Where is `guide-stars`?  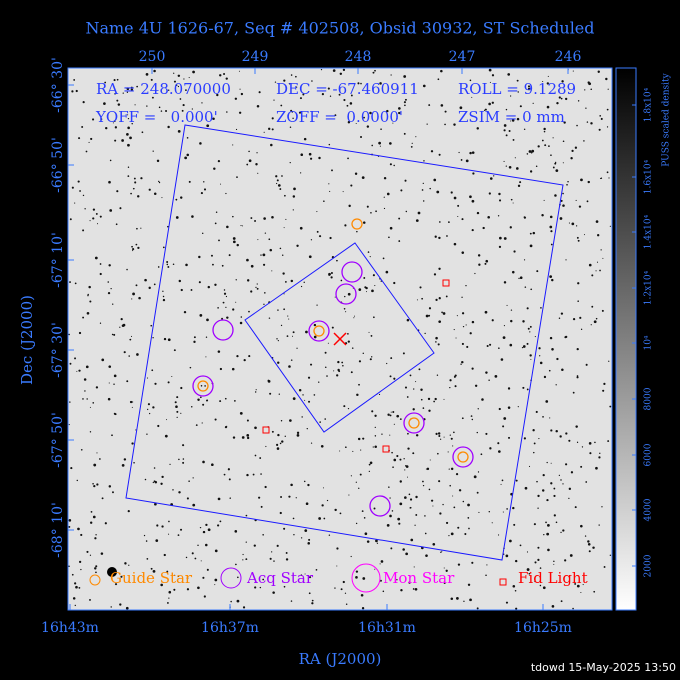
guide-stars is located at coordinates (333, 340).